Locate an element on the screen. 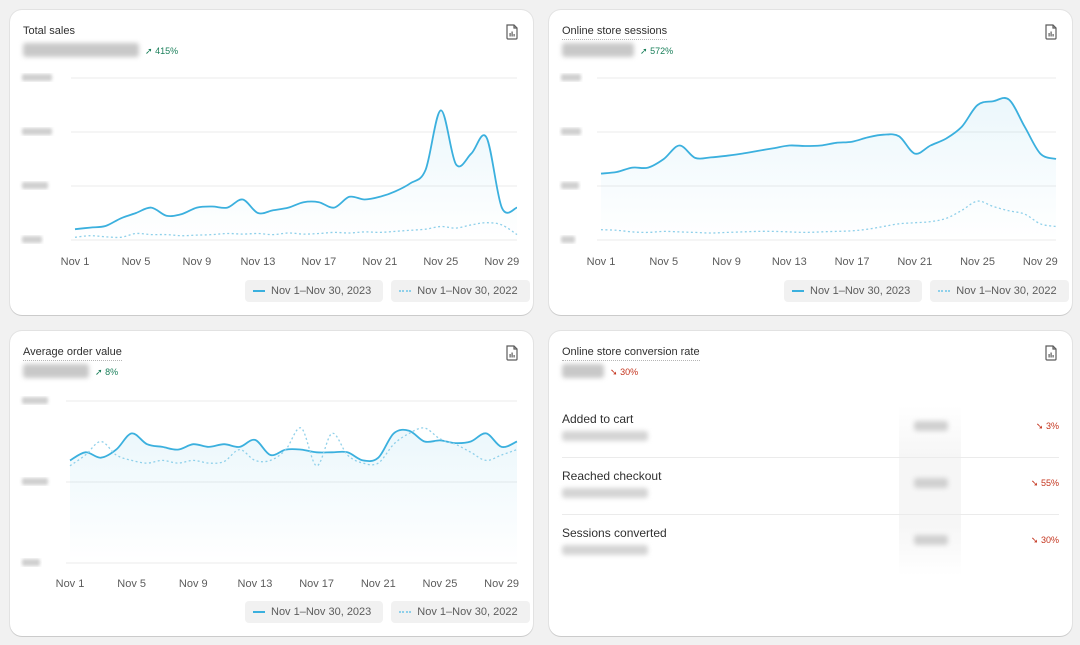 The width and height of the screenshot is (1080, 645). funnel-change: ➘ 3% is located at coordinates (1047, 426).